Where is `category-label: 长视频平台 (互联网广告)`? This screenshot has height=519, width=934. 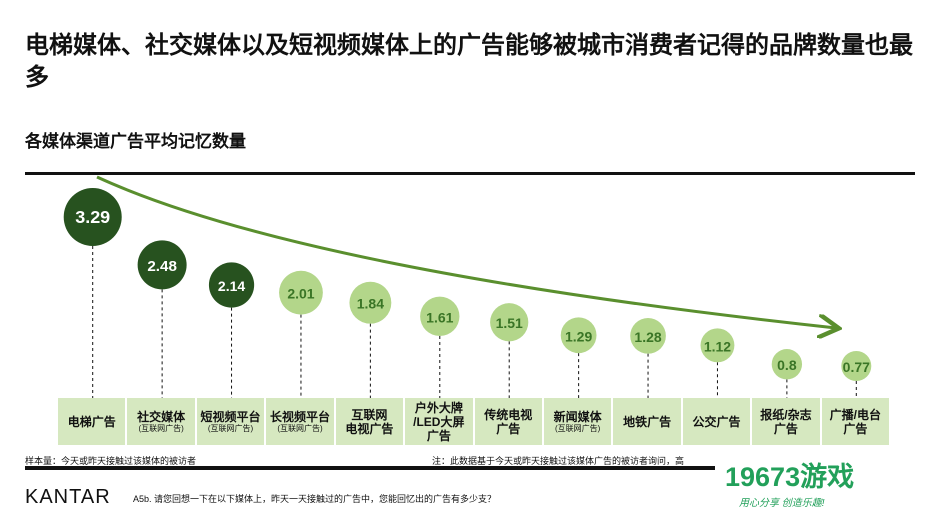 category-label: 长视频平台 (互联网广告) is located at coordinates (300, 421).